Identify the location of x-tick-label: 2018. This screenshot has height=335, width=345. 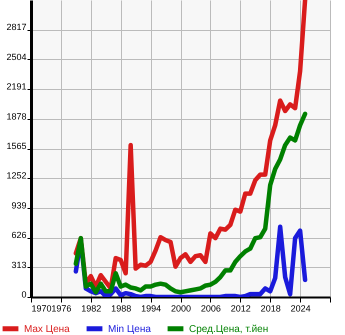
(270, 309).